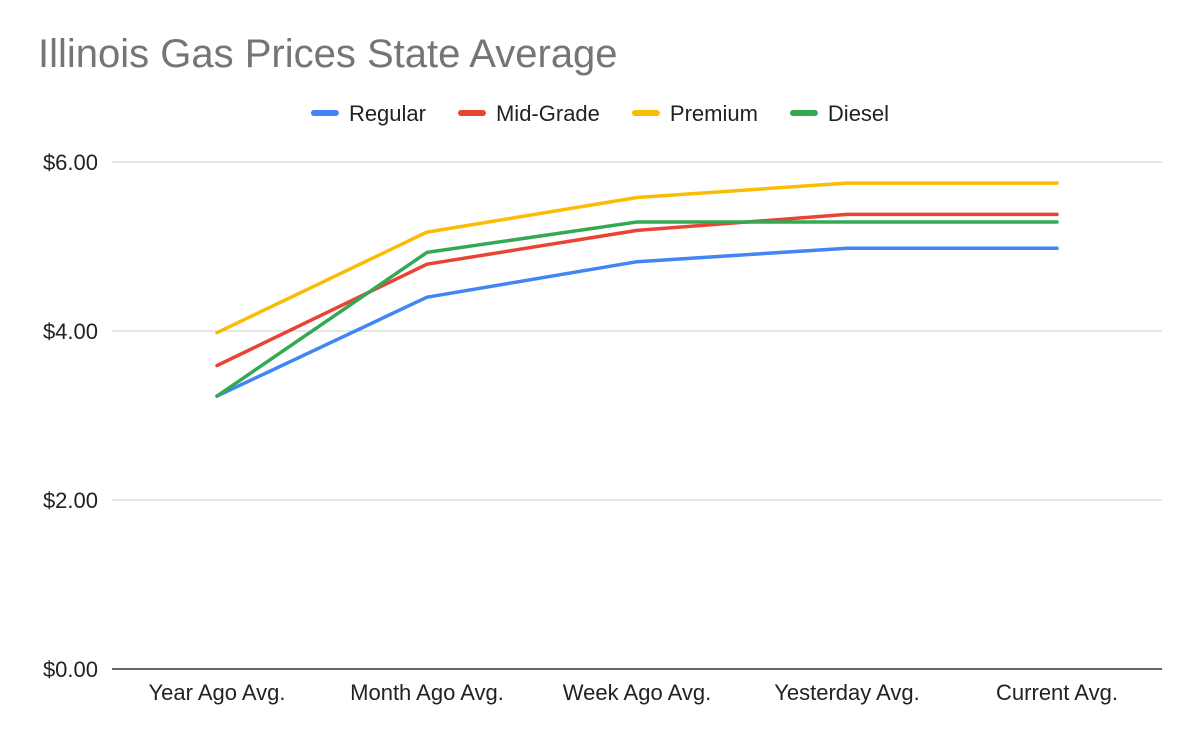 Image resolution: width=1200 pixels, height=742 pixels. I want to click on legend-swatch-mid-grade, so click(471, 113).